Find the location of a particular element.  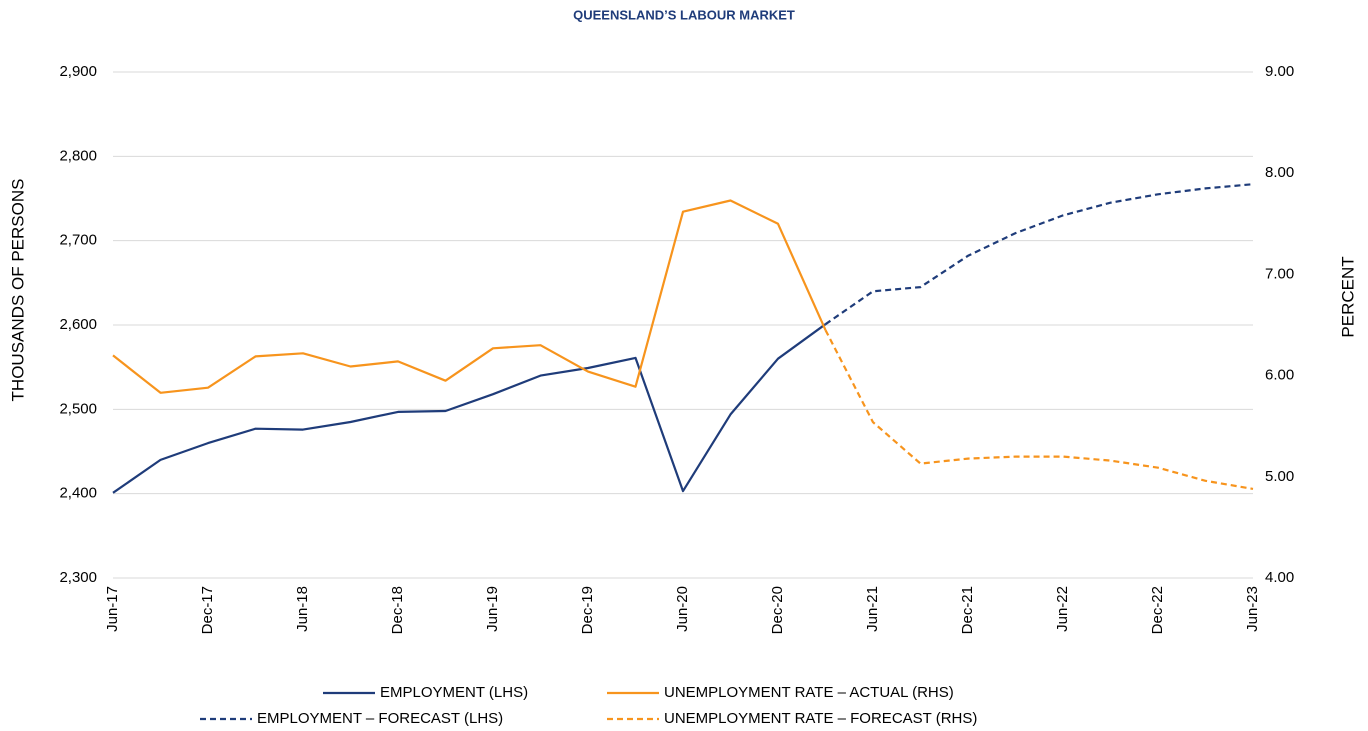

x-tick-label: Dec-17 is located at coordinates (207, 610).